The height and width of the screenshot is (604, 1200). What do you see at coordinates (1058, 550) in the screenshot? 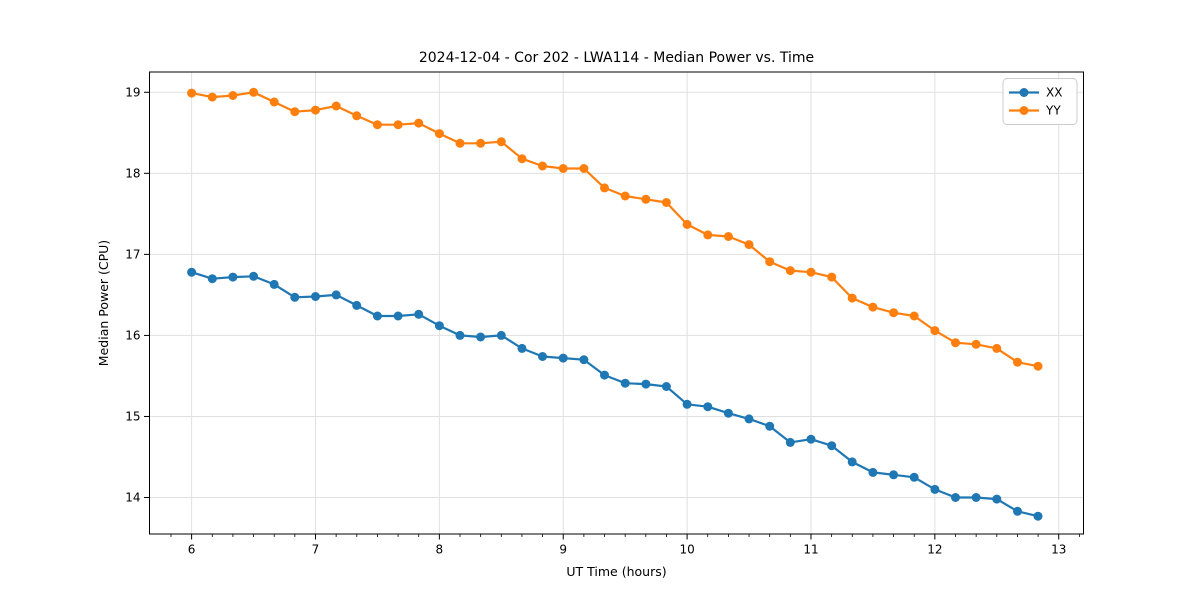
I see `x-tick-label: 13` at bounding box center [1058, 550].